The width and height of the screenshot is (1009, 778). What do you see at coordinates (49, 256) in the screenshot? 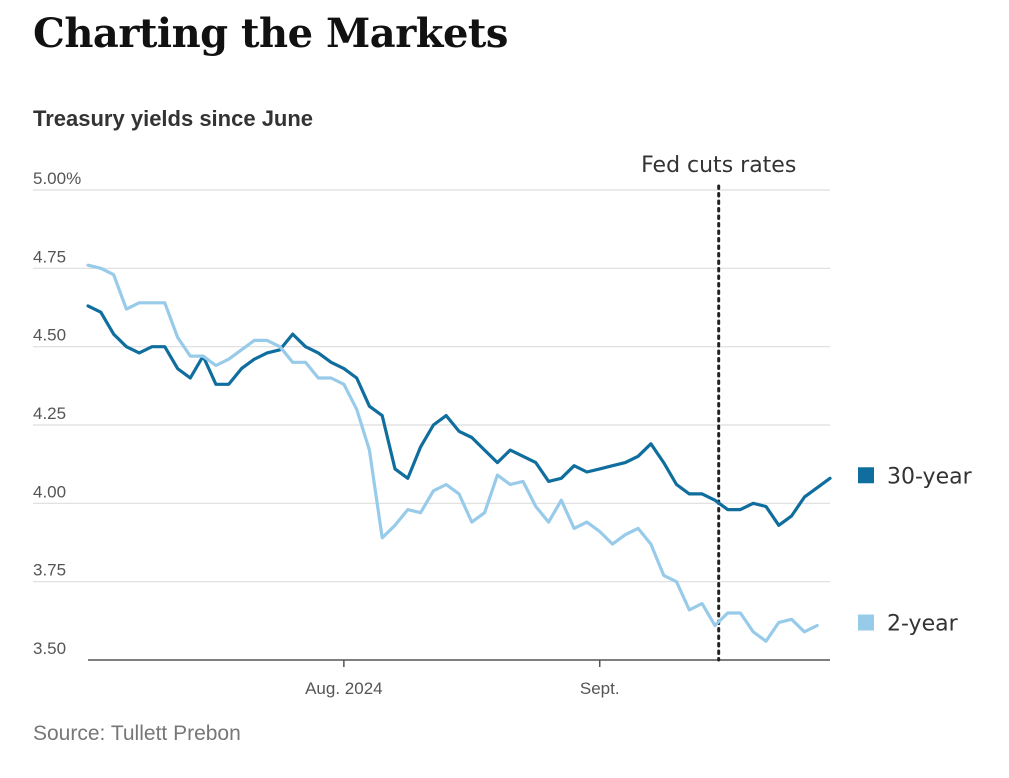
I see `y-tick-label: 4.75` at bounding box center [49, 256].